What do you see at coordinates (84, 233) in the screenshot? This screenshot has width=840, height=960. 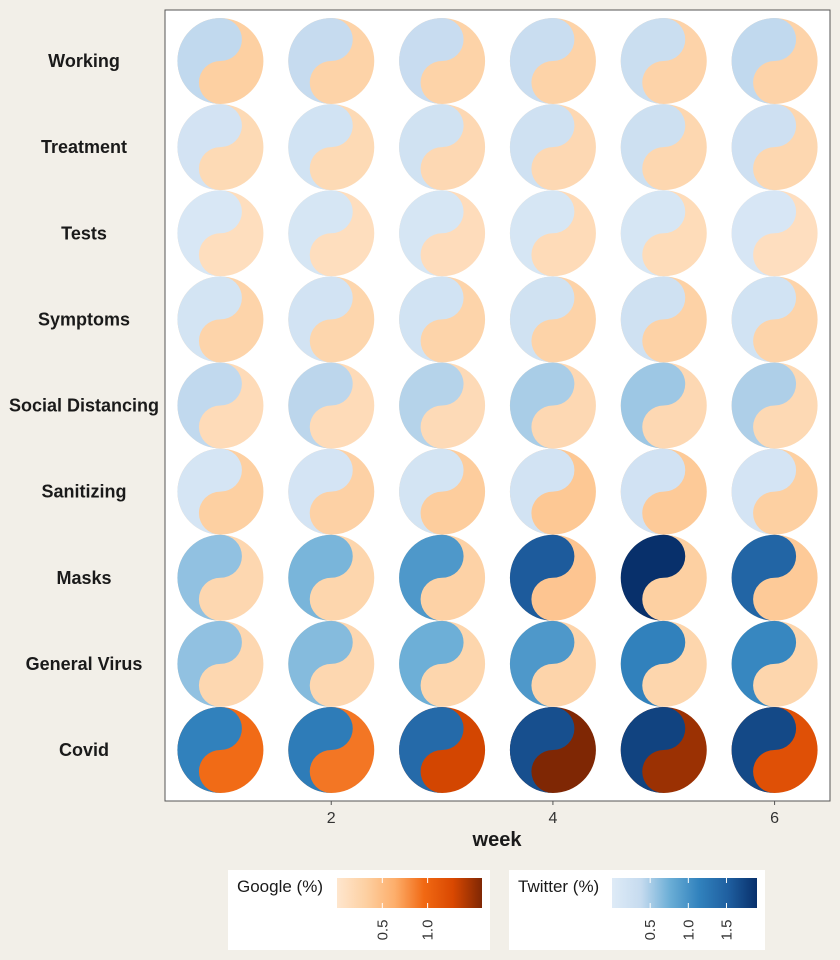 I see `row-label: Tests` at bounding box center [84, 233].